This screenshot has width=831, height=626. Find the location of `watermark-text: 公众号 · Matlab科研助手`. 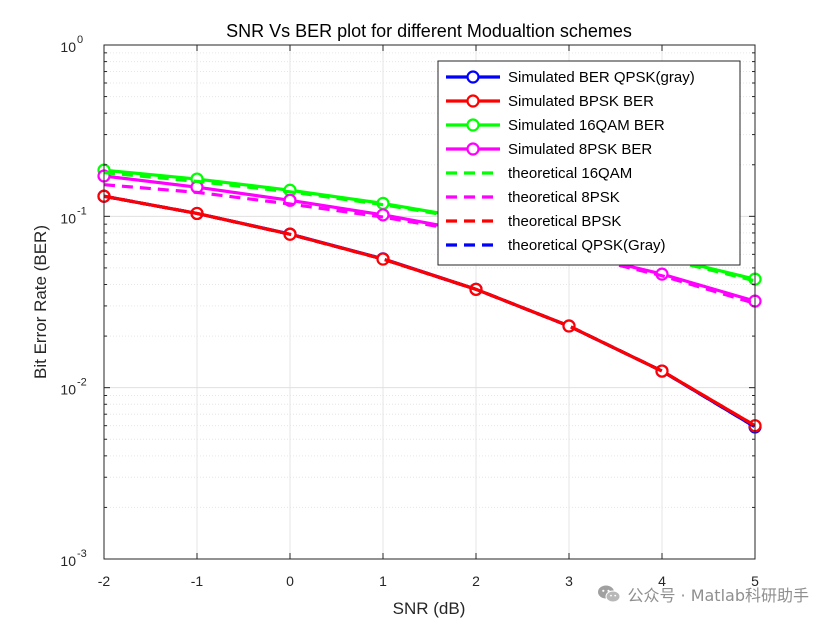

watermark-text: 公众号 · Matlab科研助手 is located at coordinates (718, 595).